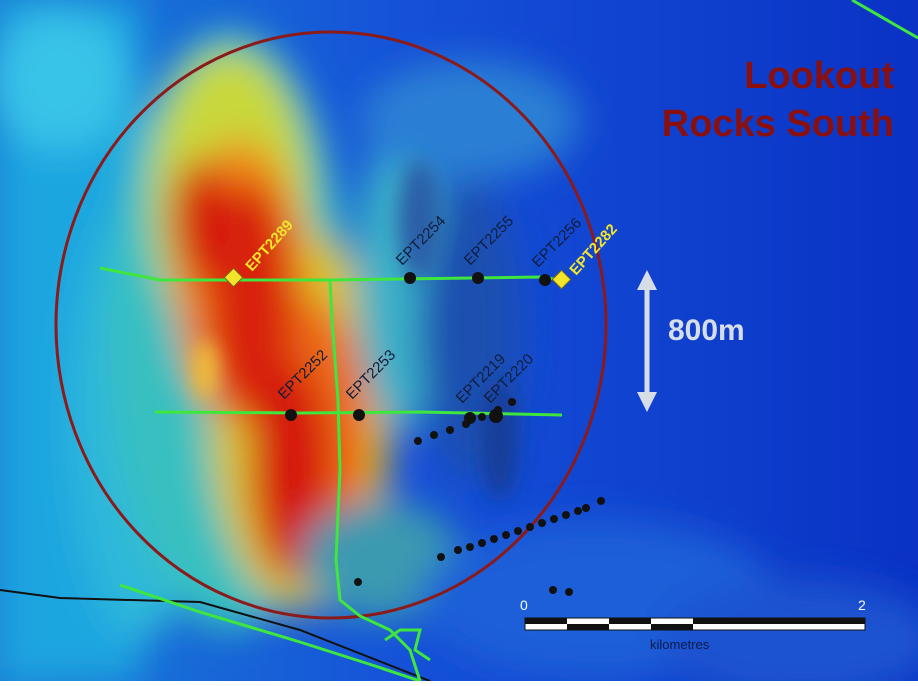 This screenshot has width=918, height=686. What do you see at coordinates (819, 76) in the screenshot?
I see `map-title-line1: Lookout` at bounding box center [819, 76].